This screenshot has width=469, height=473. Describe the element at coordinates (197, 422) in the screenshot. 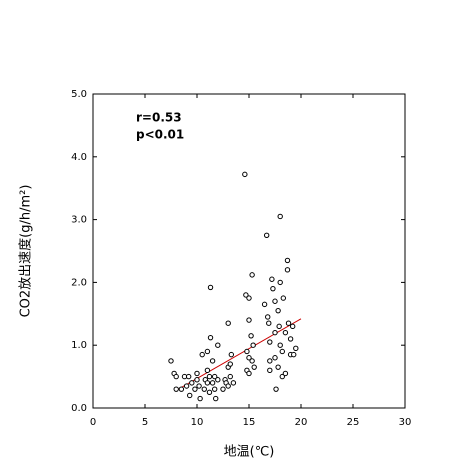

I see `x-tick-label: 10` at that location.